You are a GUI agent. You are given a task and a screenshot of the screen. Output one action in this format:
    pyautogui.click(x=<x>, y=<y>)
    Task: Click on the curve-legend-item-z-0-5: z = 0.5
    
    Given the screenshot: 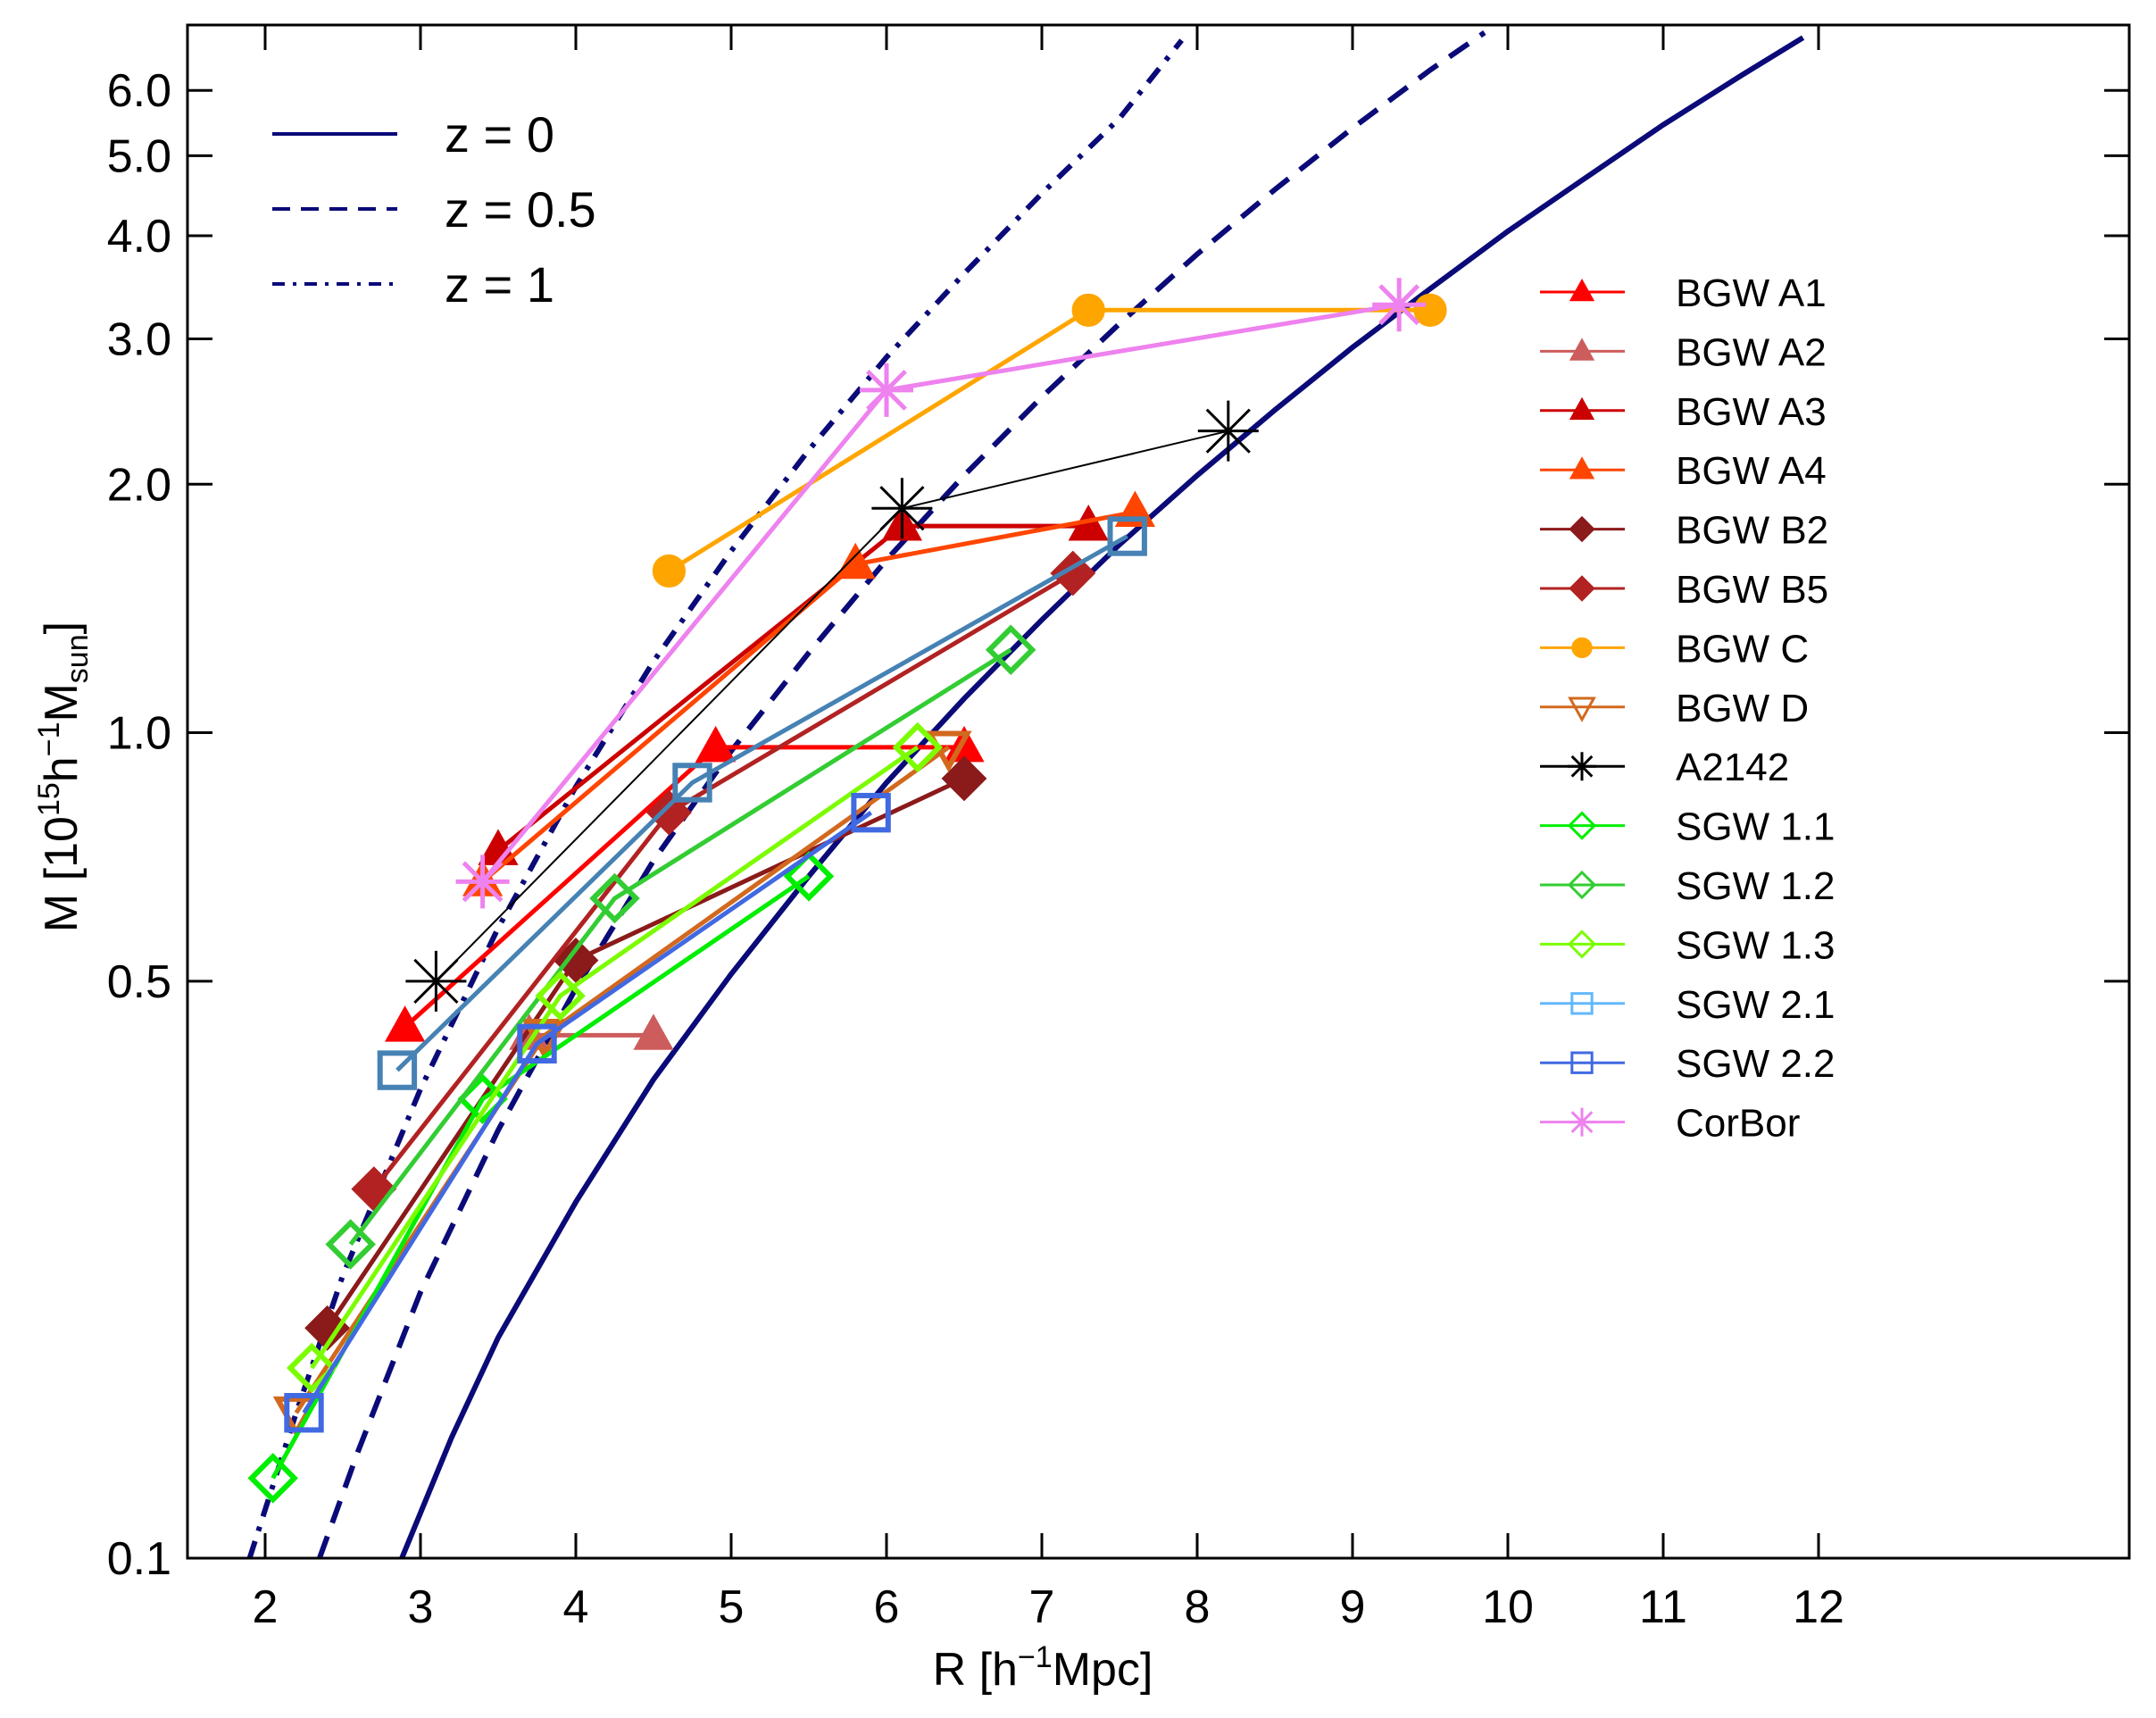 What is the action you would take?
    pyautogui.click(x=434, y=209)
    